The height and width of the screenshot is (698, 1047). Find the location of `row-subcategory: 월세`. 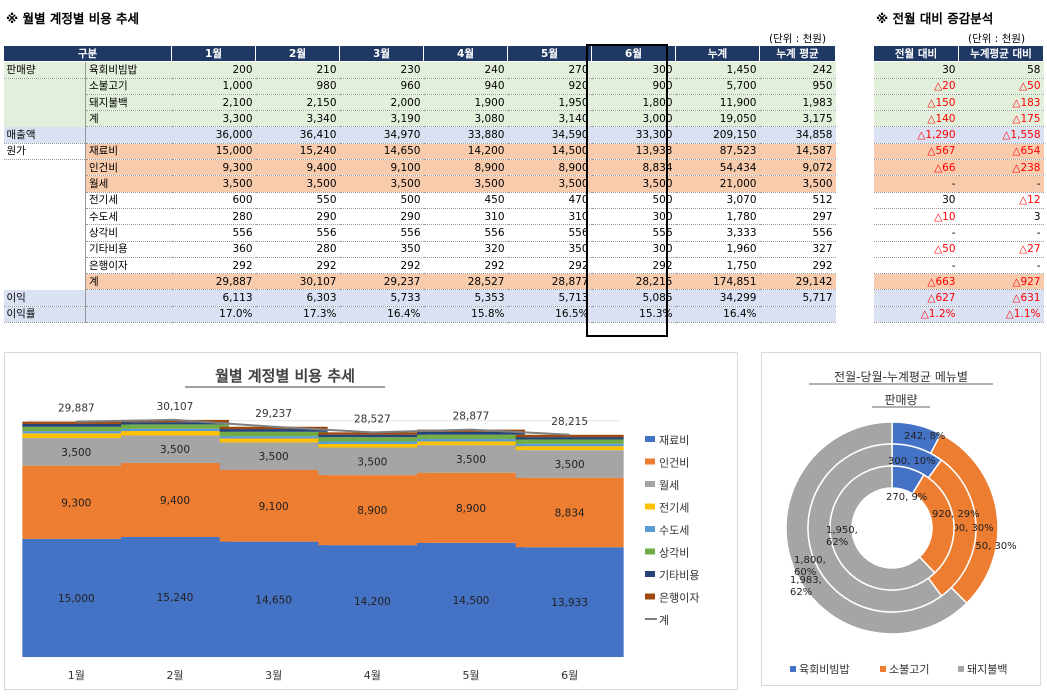

row-subcategory: 월세 is located at coordinates (128, 184).